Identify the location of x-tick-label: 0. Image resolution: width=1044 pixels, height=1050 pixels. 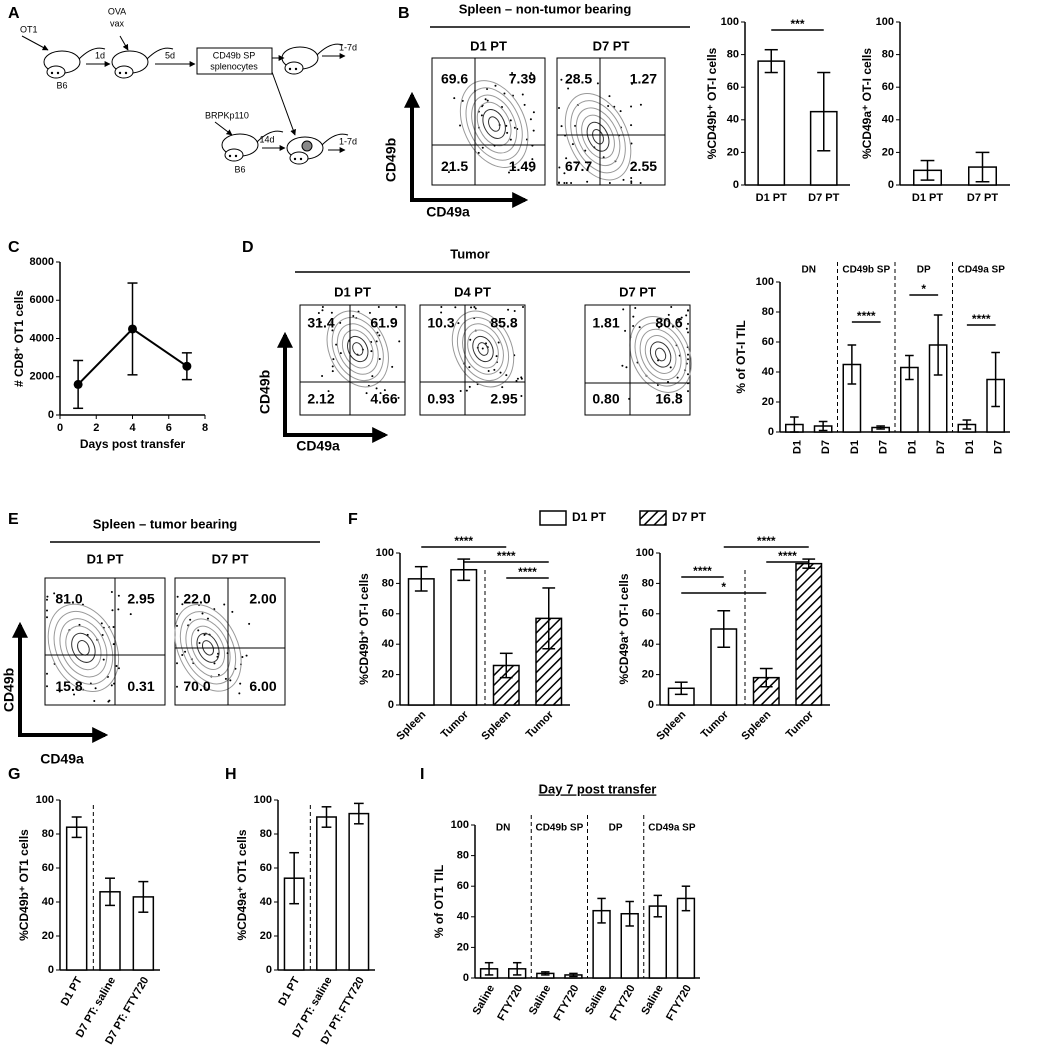
(60, 428).